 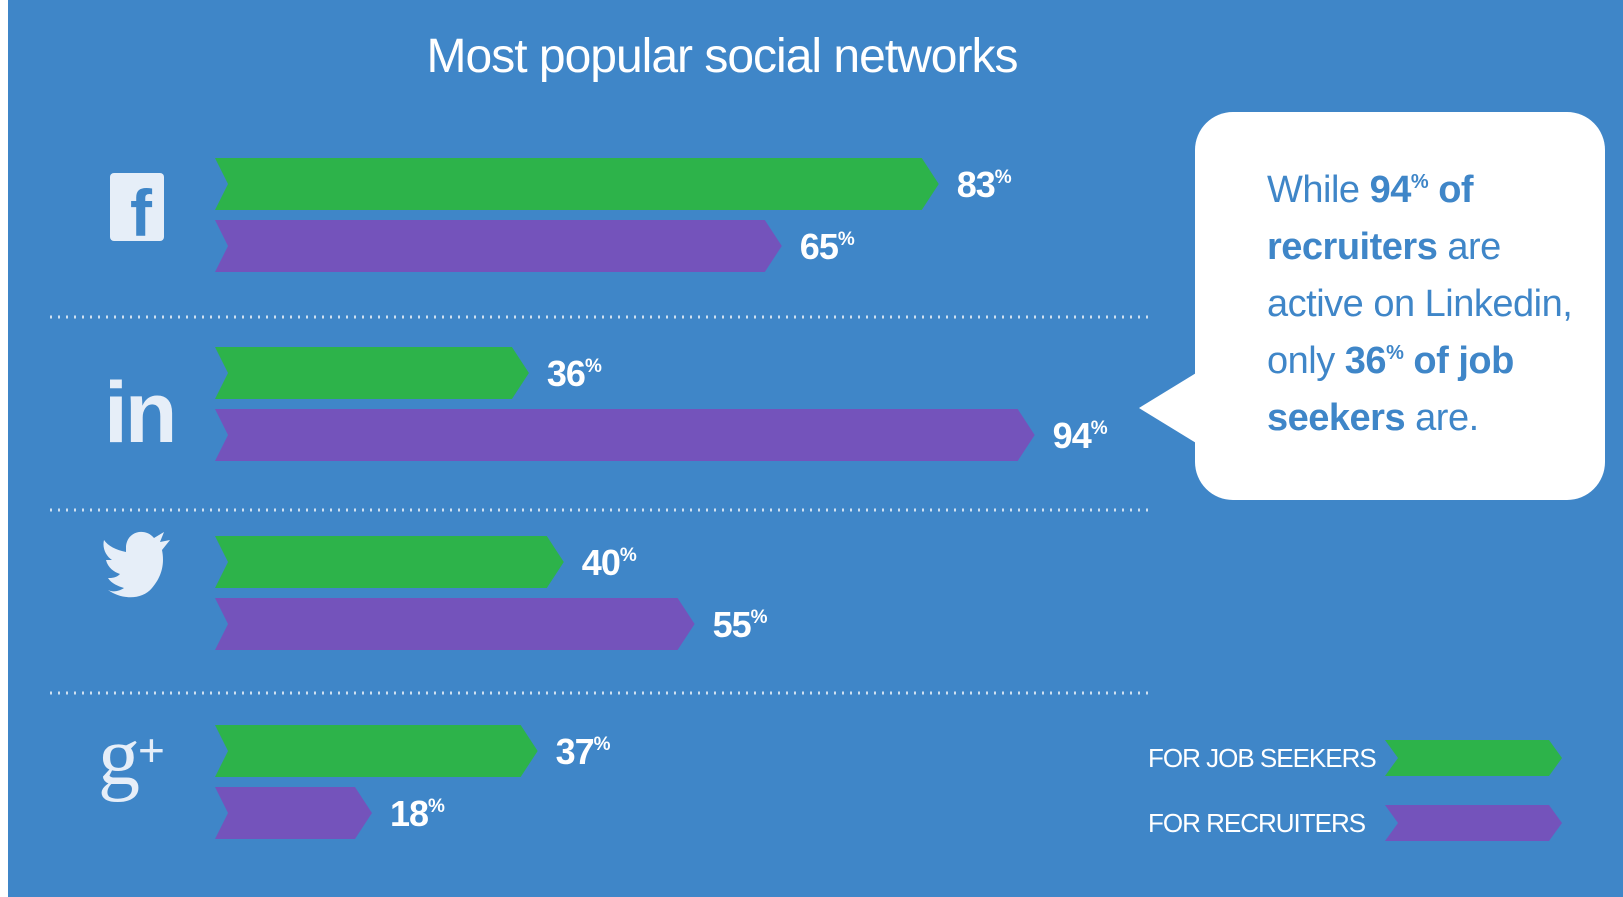 What do you see at coordinates (827, 246) in the screenshot?
I see `value-label: 65%` at bounding box center [827, 246].